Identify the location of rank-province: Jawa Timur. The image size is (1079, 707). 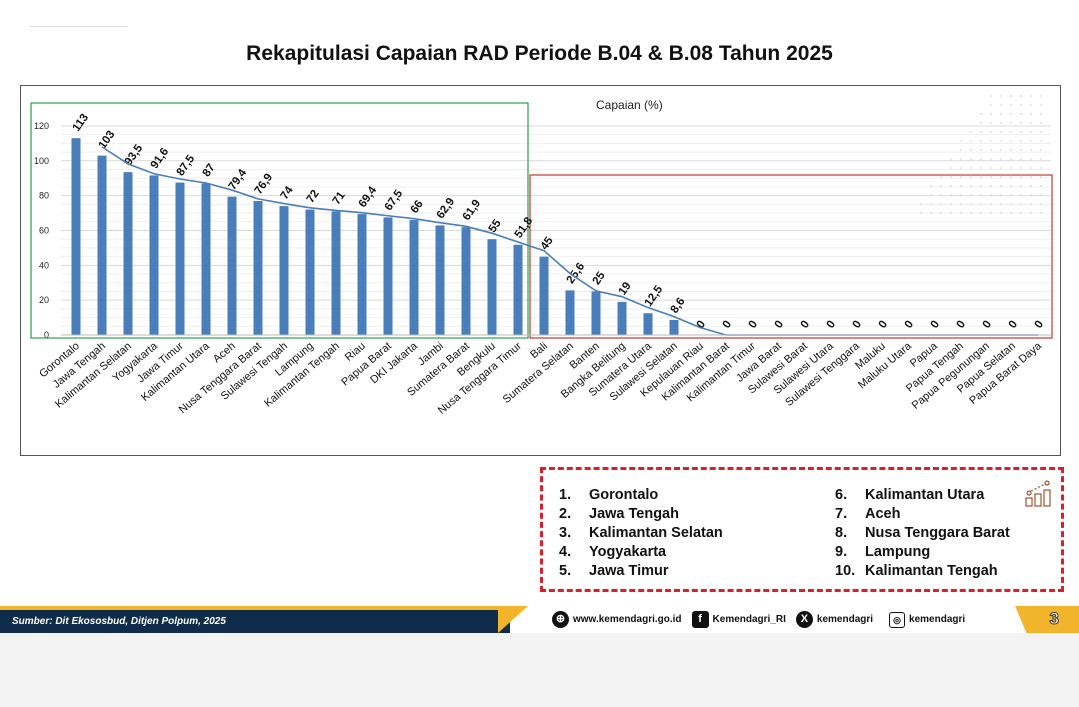
(629, 571).